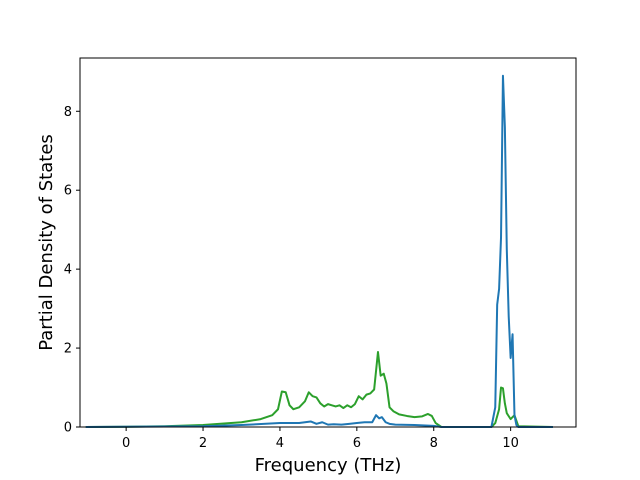  Describe the element at coordinates (68, 112) in the screenshot. I see `y-tick-label: 8` at that location.